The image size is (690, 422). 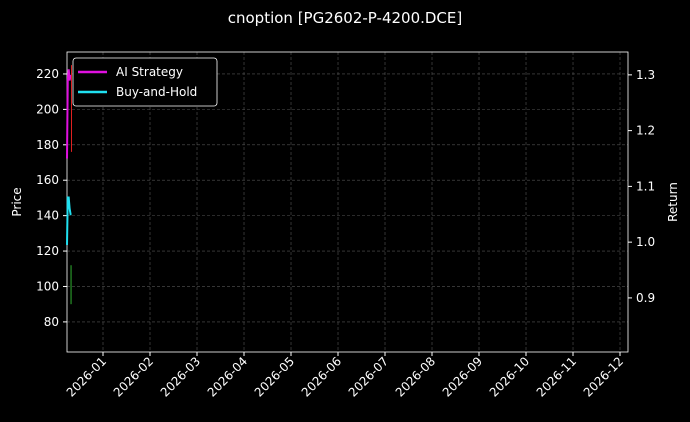 What do you see at coordinates (645, 75) in the screenshot?
I see `y2-tick-label: 1.3` at bounding box center [645, 75].